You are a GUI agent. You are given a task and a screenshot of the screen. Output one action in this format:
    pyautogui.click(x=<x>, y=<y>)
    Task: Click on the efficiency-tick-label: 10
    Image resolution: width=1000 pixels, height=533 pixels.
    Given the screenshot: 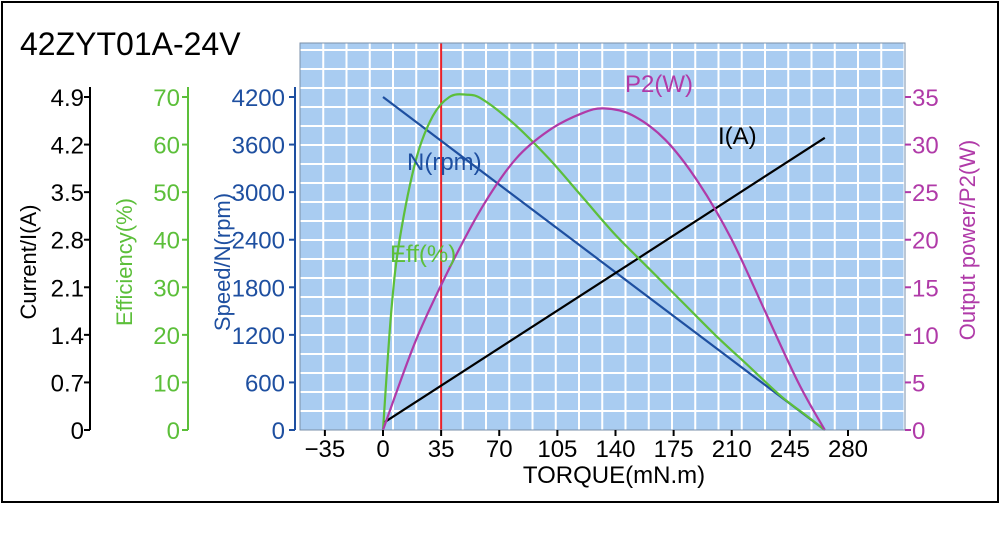 What is the action you would take?
    pyautogui.click(x=166, y=383)
    